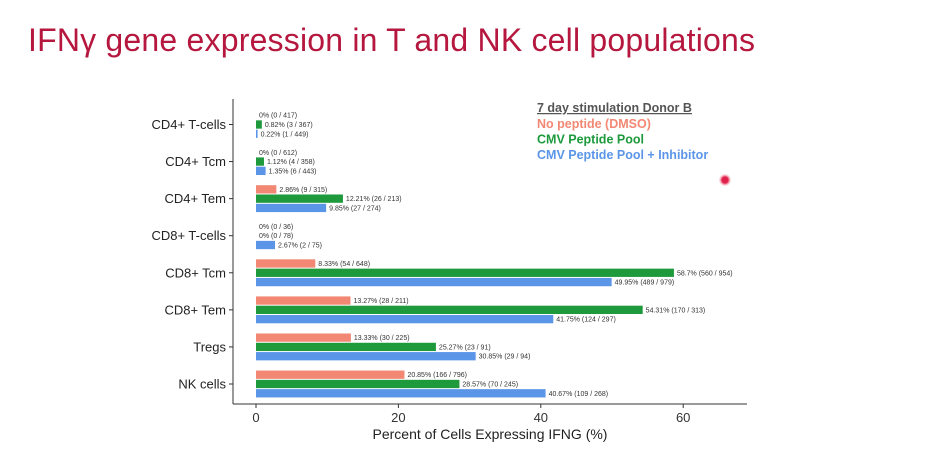  What do you see at coordinates (505, 357) in the screenshot?
I see `bar-value-label: 30.85% (29 / 94)` at bounding box center [505, 357].